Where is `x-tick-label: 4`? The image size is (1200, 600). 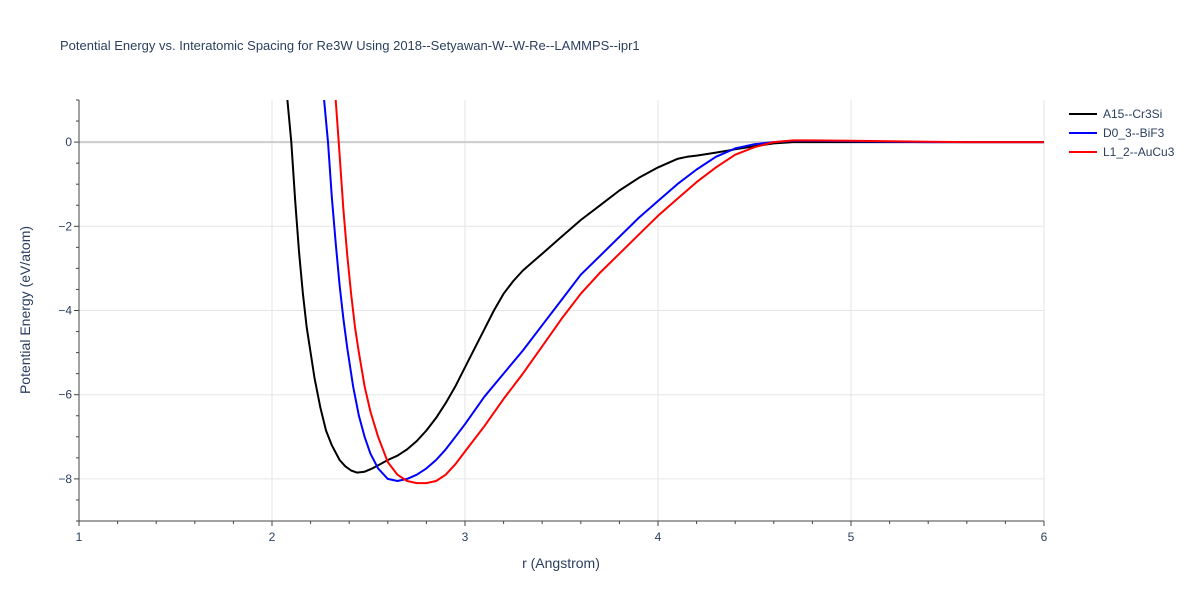
x-tick-label: 4 is located at coordinates (658, 537).